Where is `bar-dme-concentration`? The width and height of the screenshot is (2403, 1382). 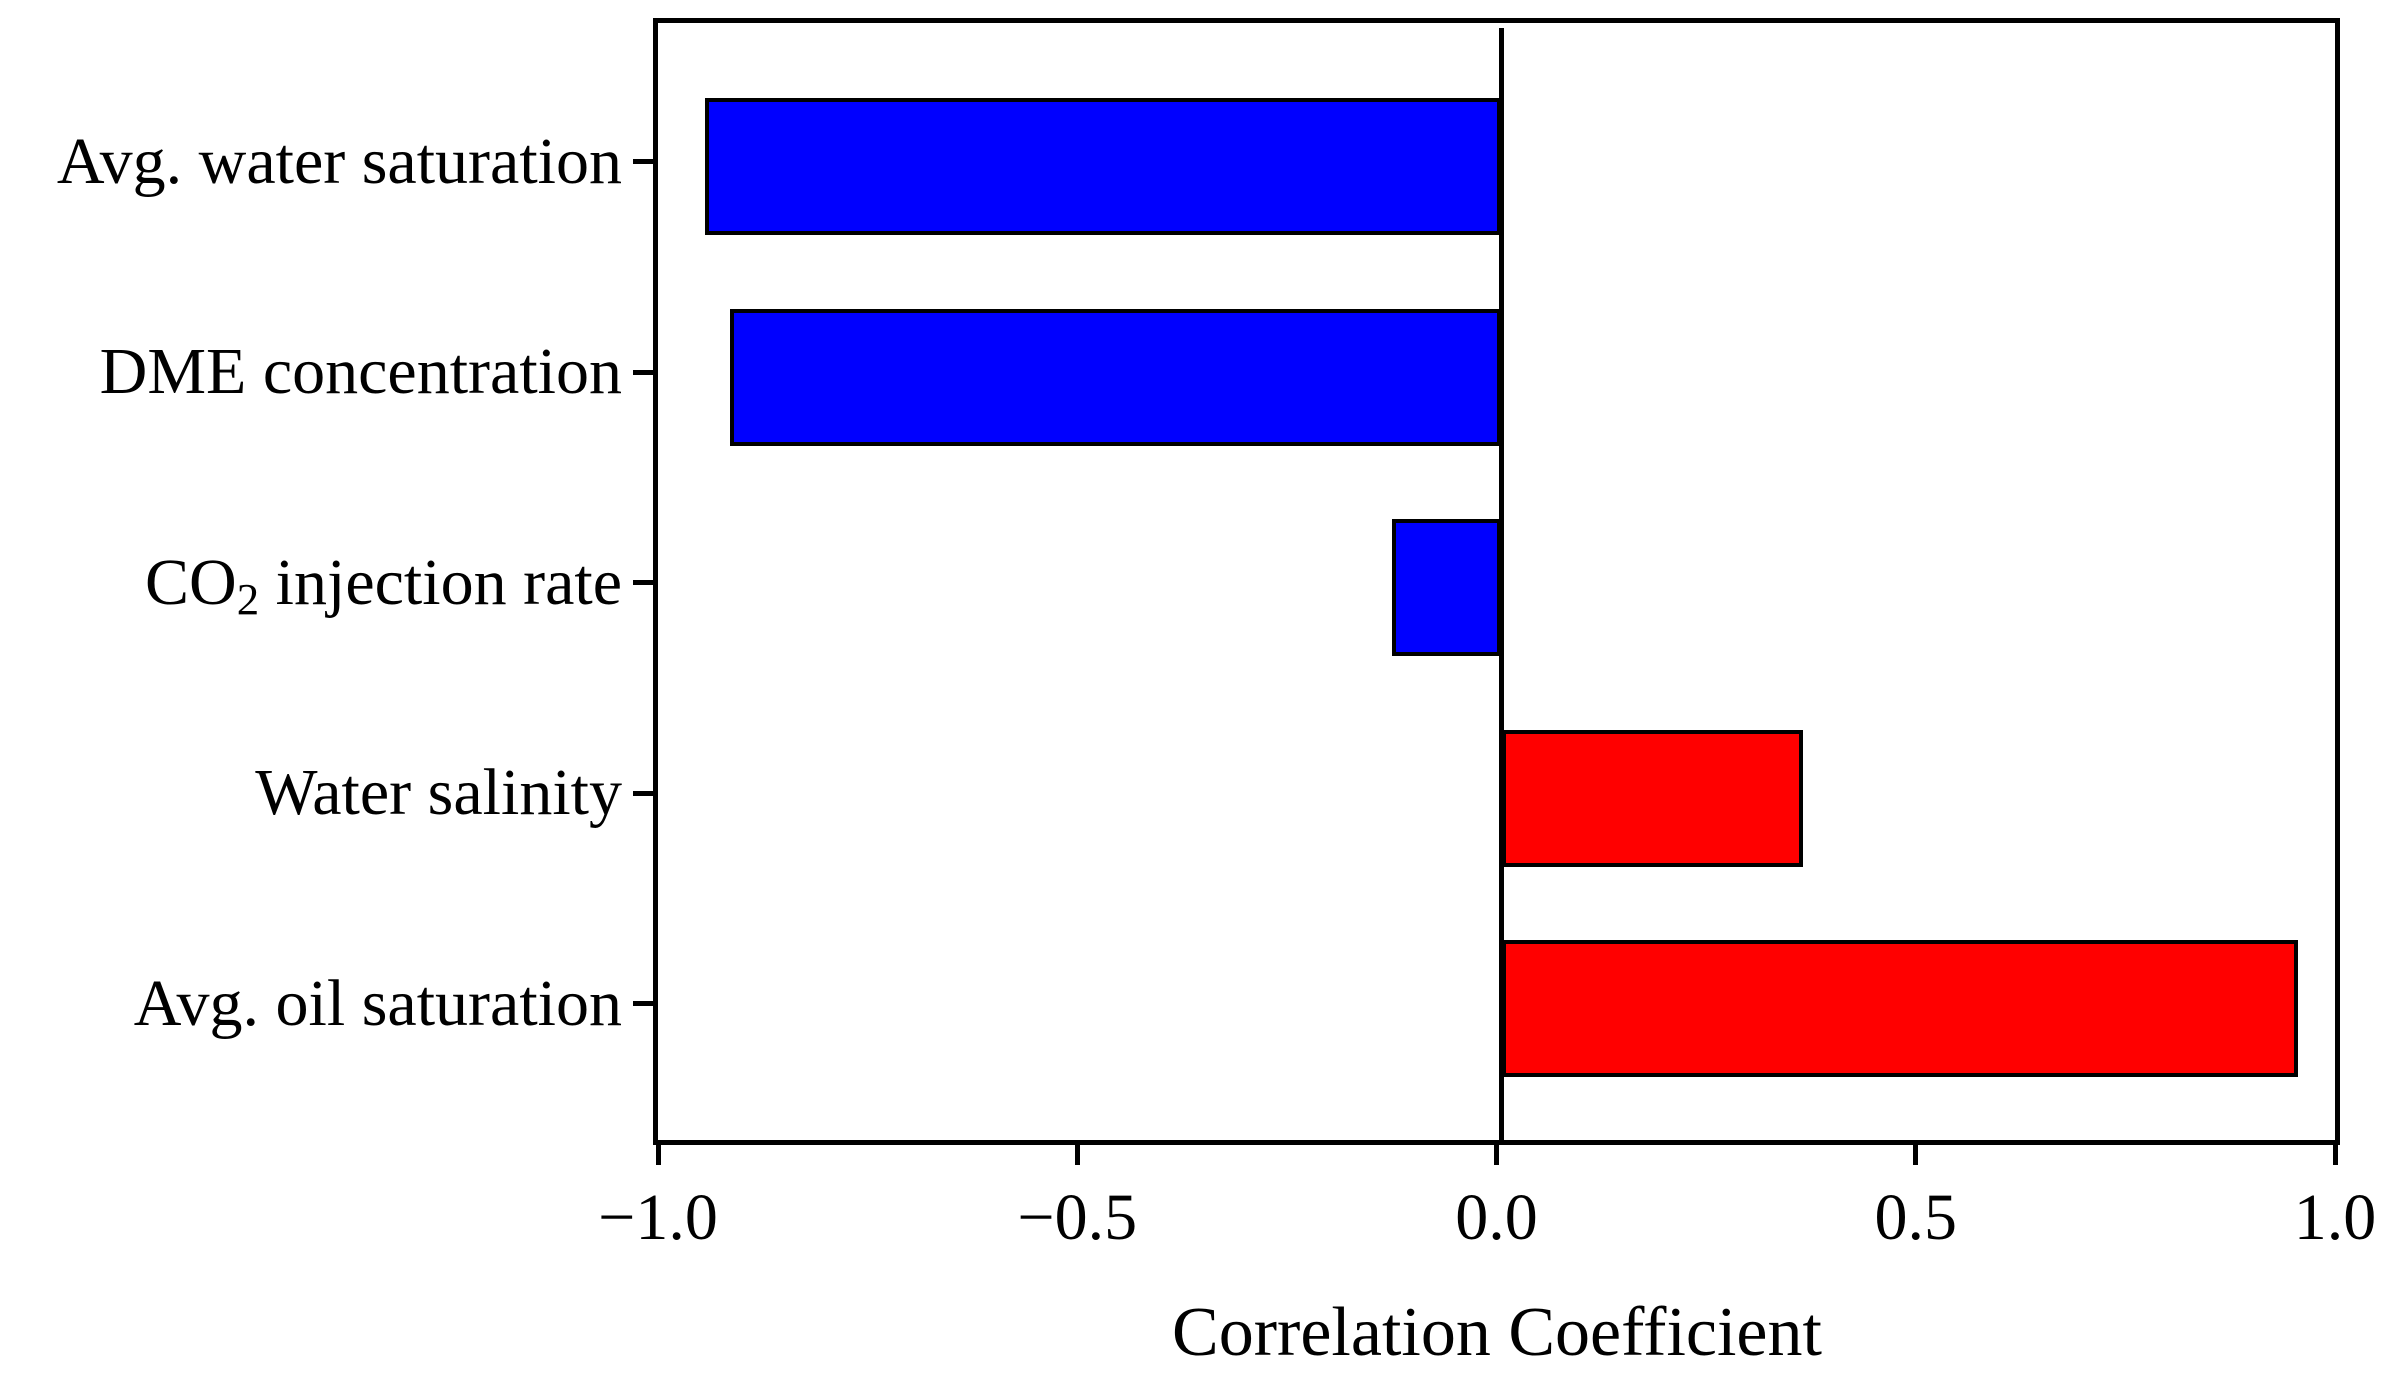 bar-dme-concentration is located at coordinates (1116, 377).